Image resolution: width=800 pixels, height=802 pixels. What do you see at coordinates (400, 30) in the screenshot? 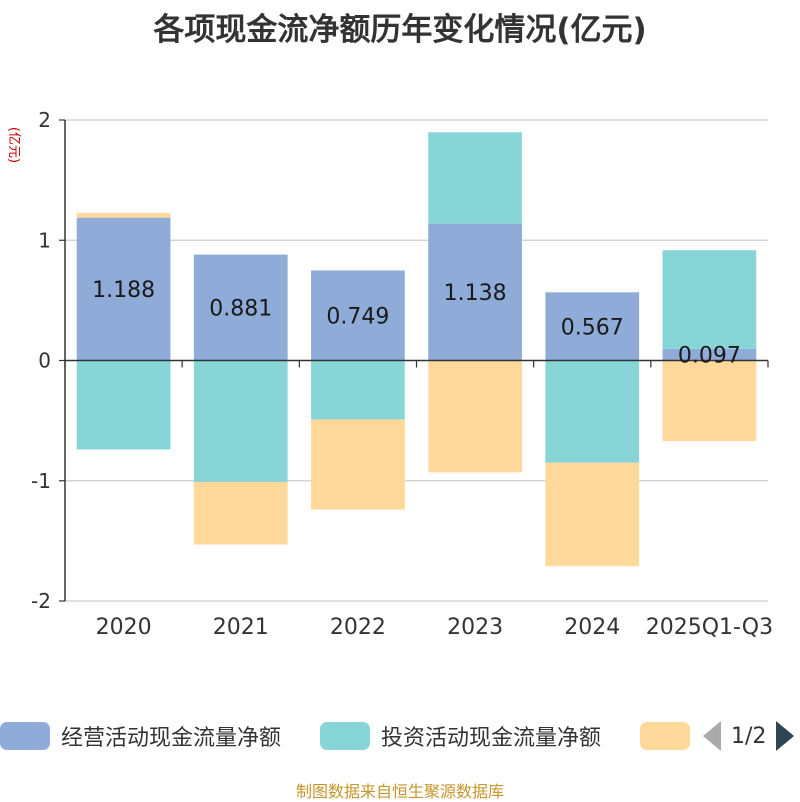
I see `chart-title: 各项现金流净额历年变化情况(亿元)` at bounding box center [400, 30].